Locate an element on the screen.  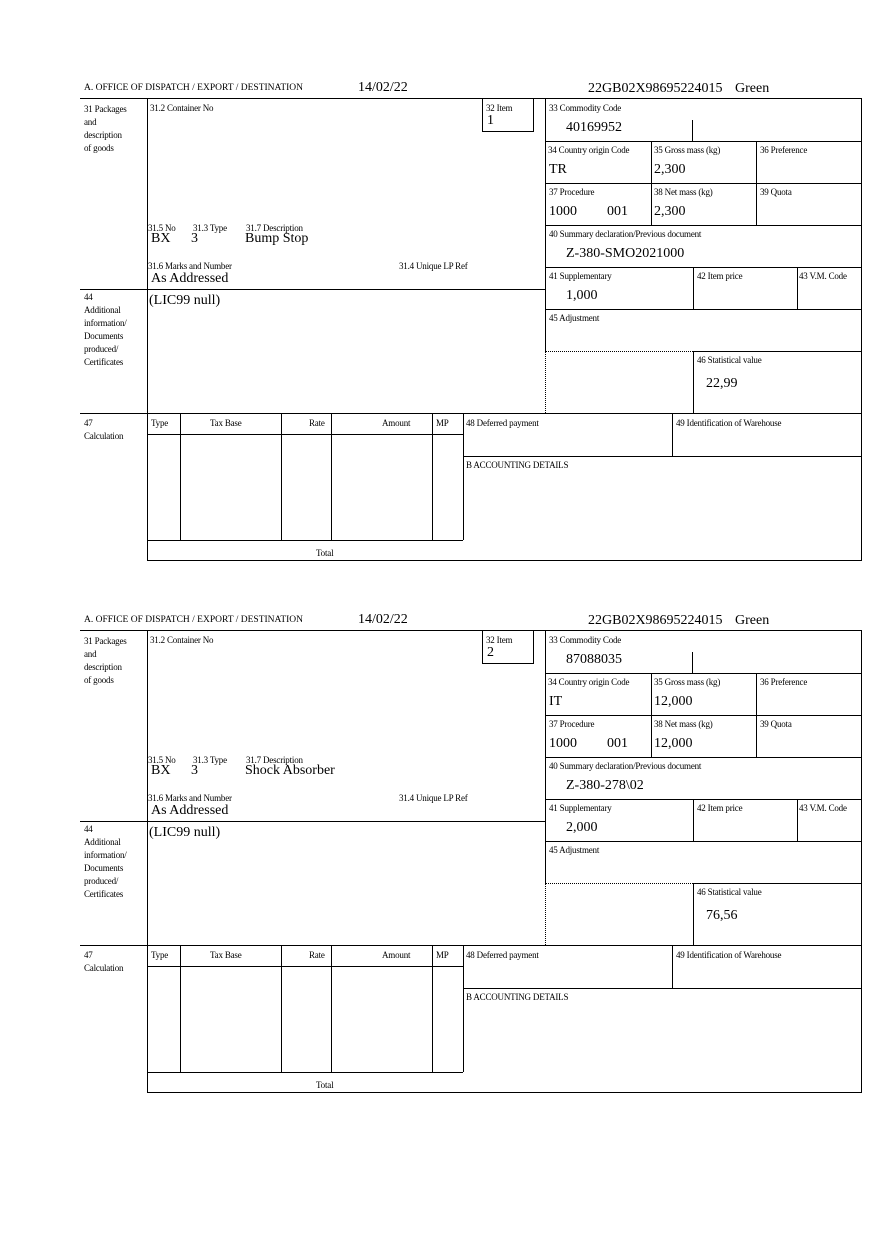
type-label: 31.3 Type is located at coordinates (210, 228).